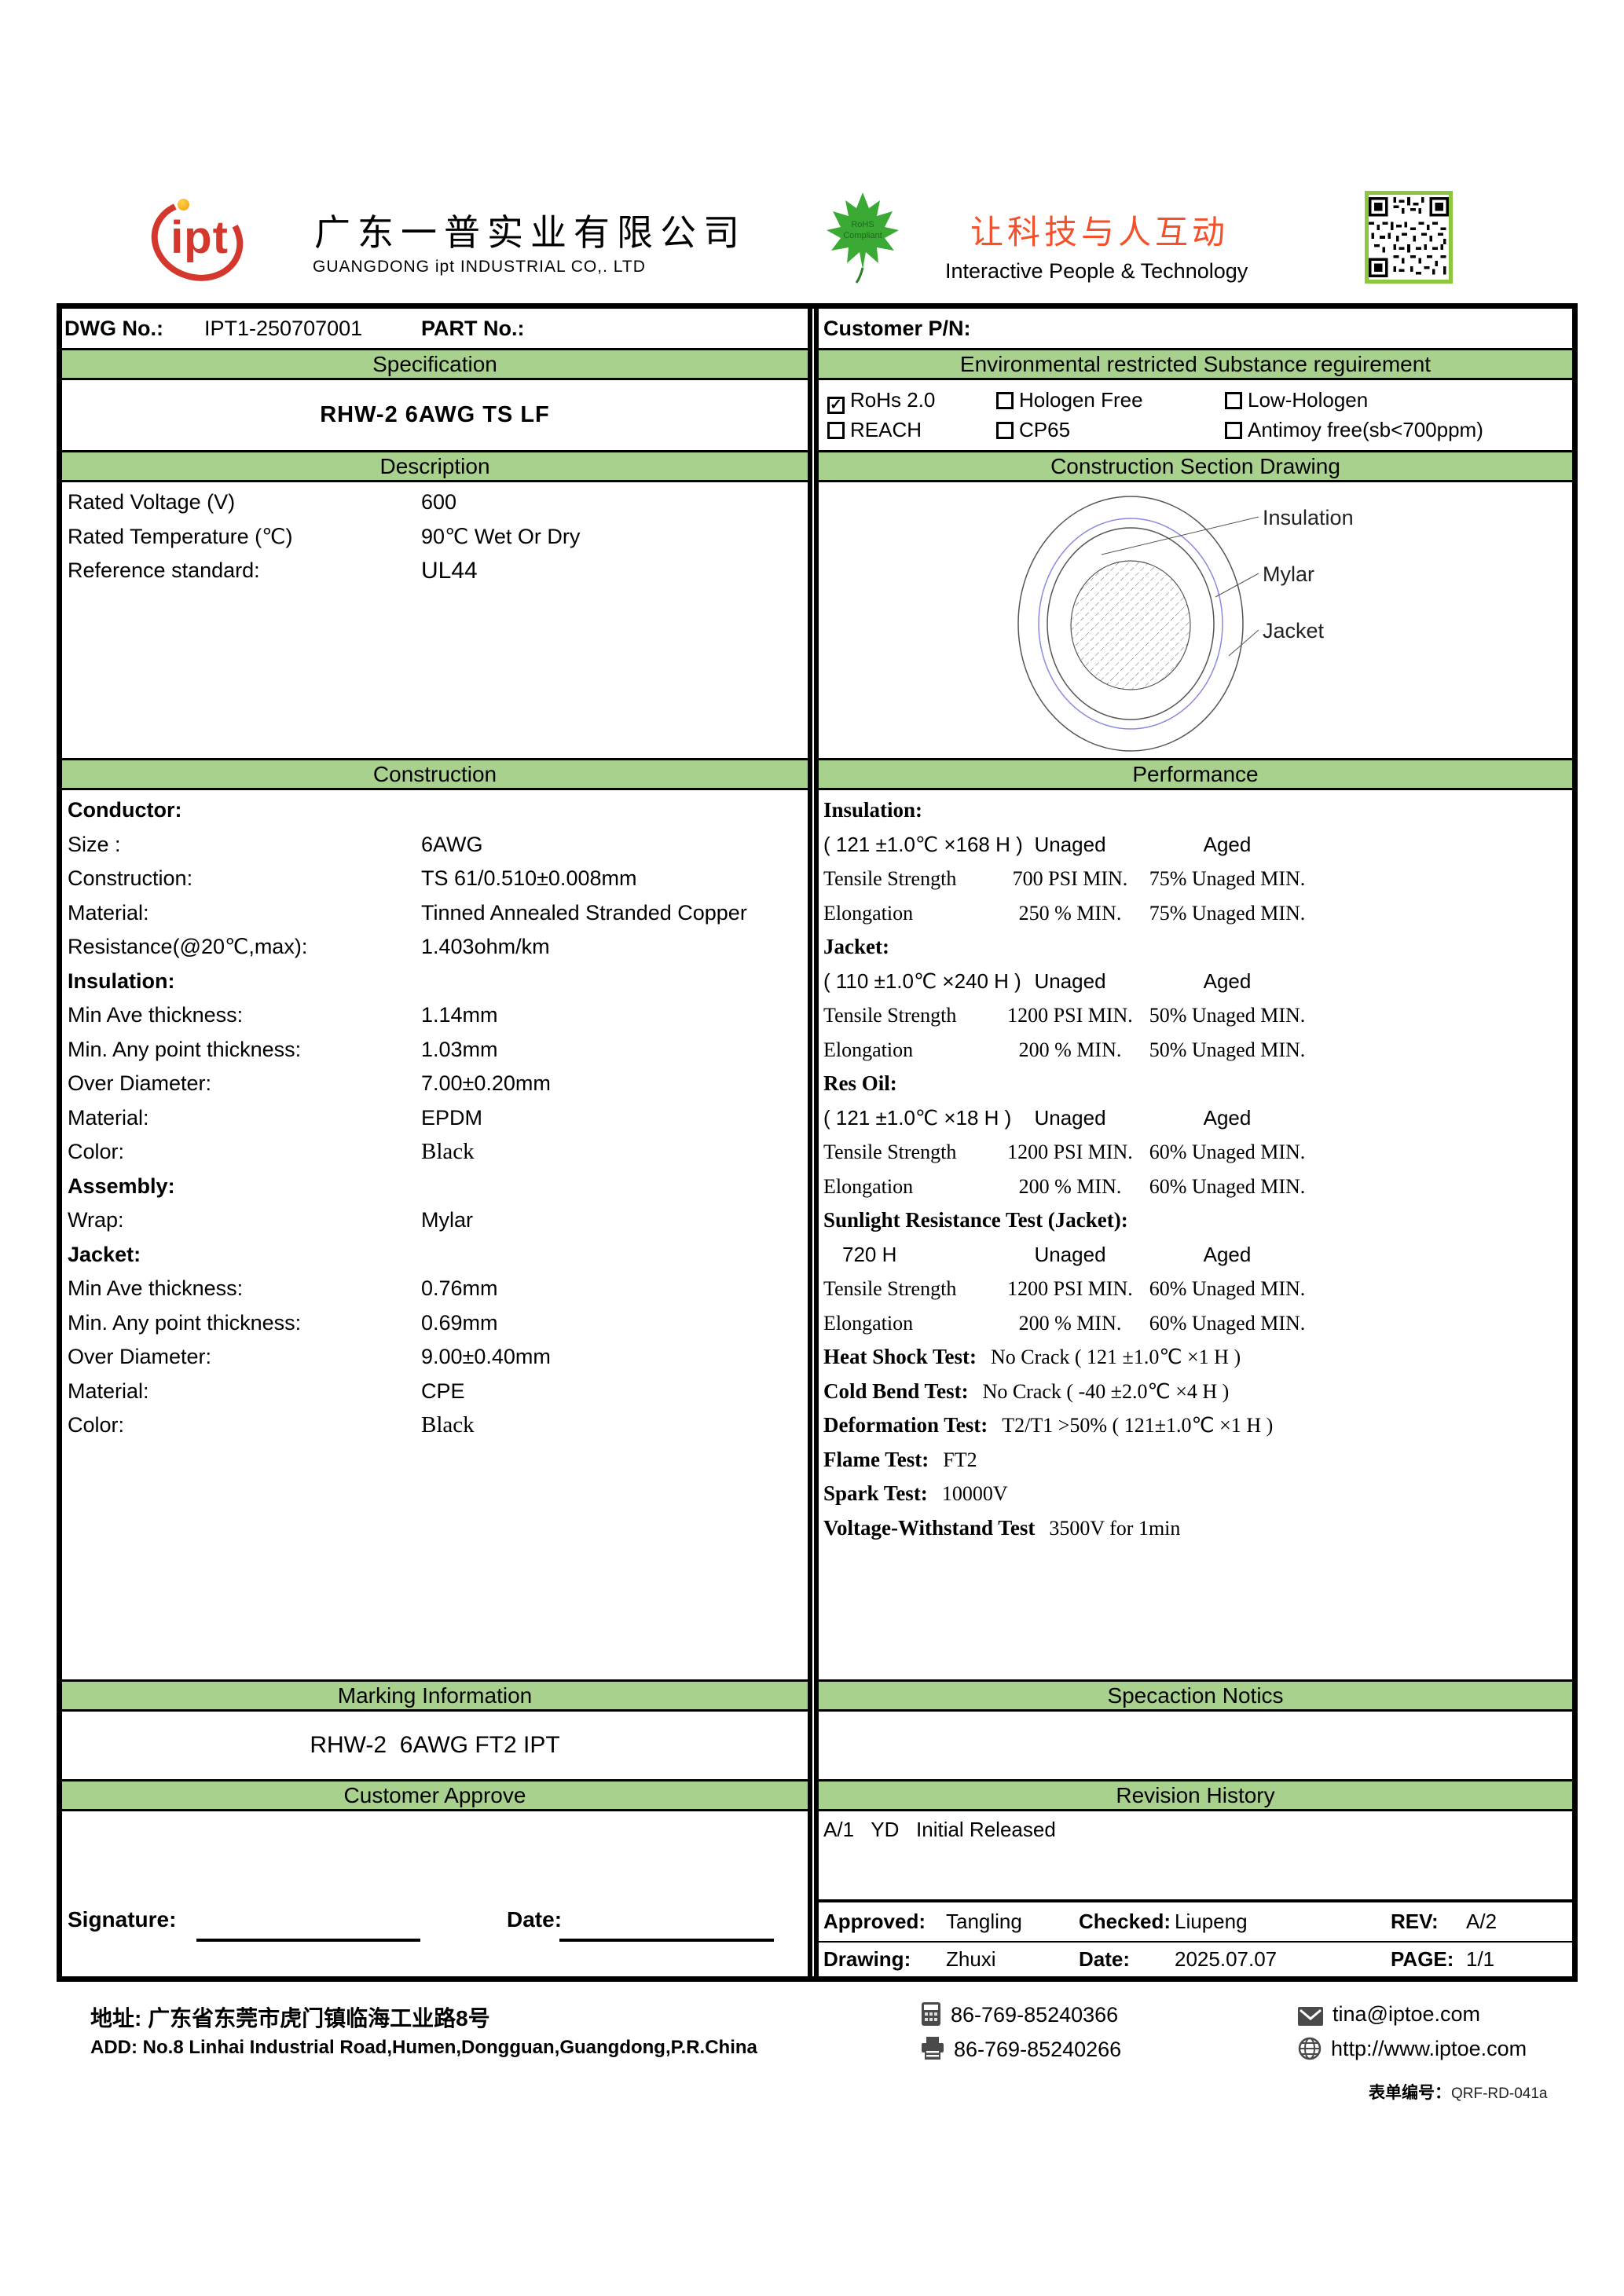  What do you see at coordinates (666, 1941) in the screenshot?
I see `date-line` at bounding box center [666, 1941].